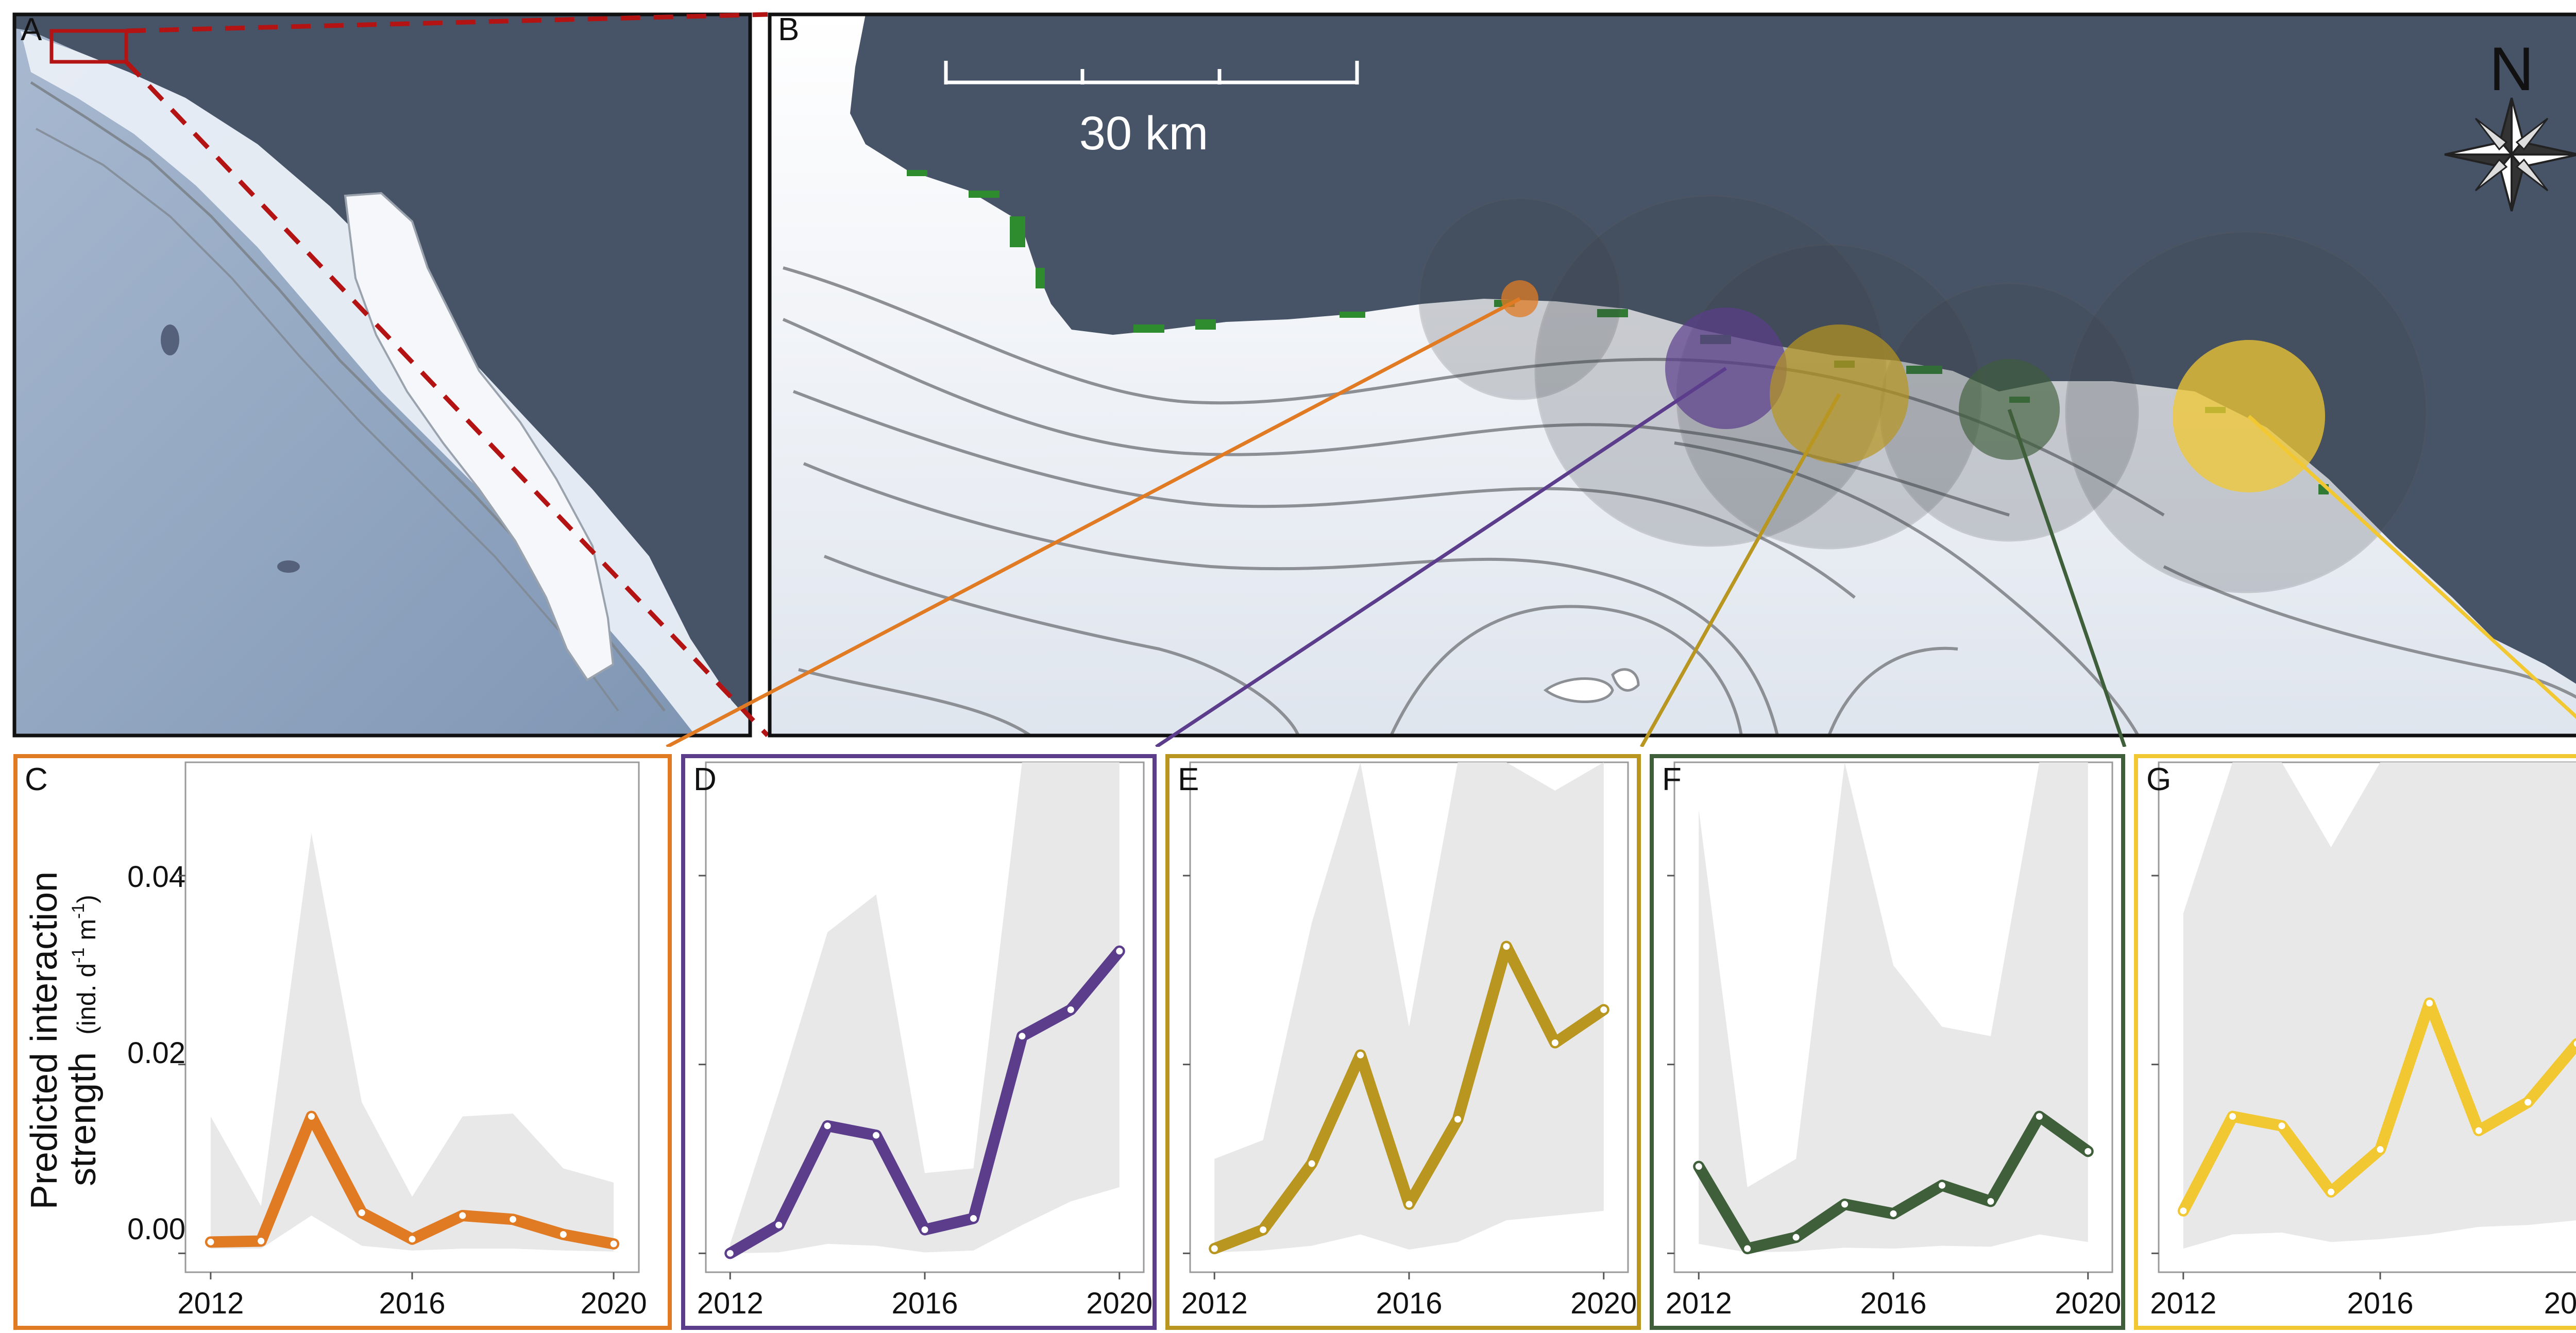  Describe the element at coordinates (1144, 133) in the screenshot. I see `scale-bar-label: 30 km` at that location.